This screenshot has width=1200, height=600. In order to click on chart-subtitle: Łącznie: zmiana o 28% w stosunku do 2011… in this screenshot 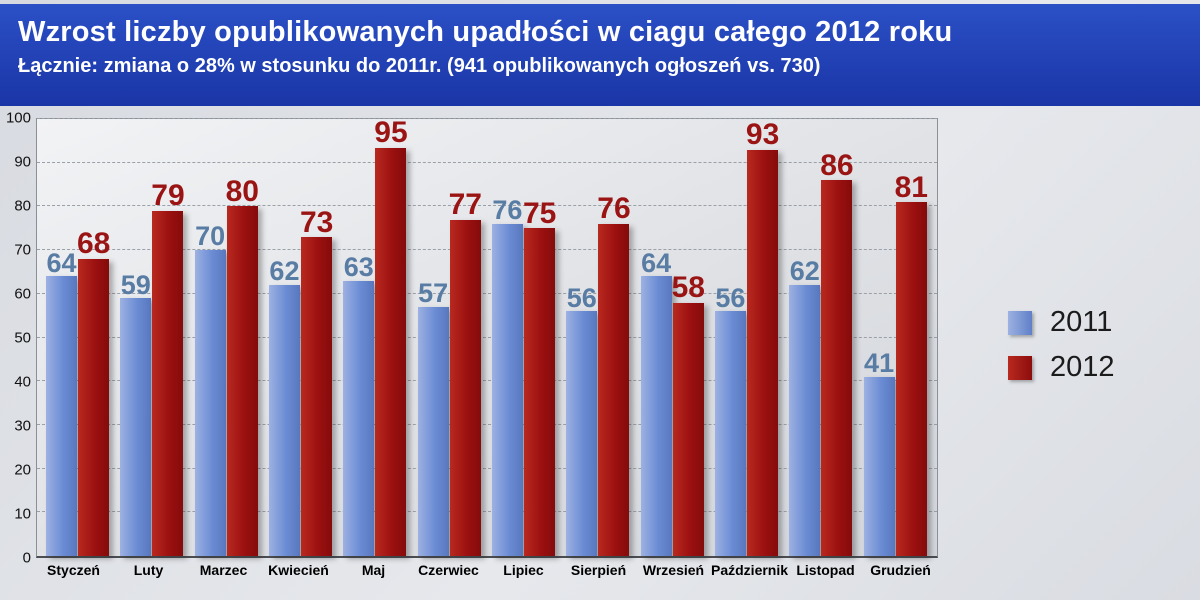, I will do `click(419, 66)`.